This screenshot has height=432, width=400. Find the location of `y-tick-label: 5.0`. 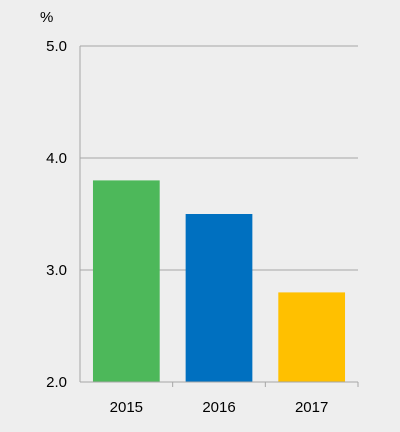

y-tick-label: 5.0 is located at coordinates (56, 46).